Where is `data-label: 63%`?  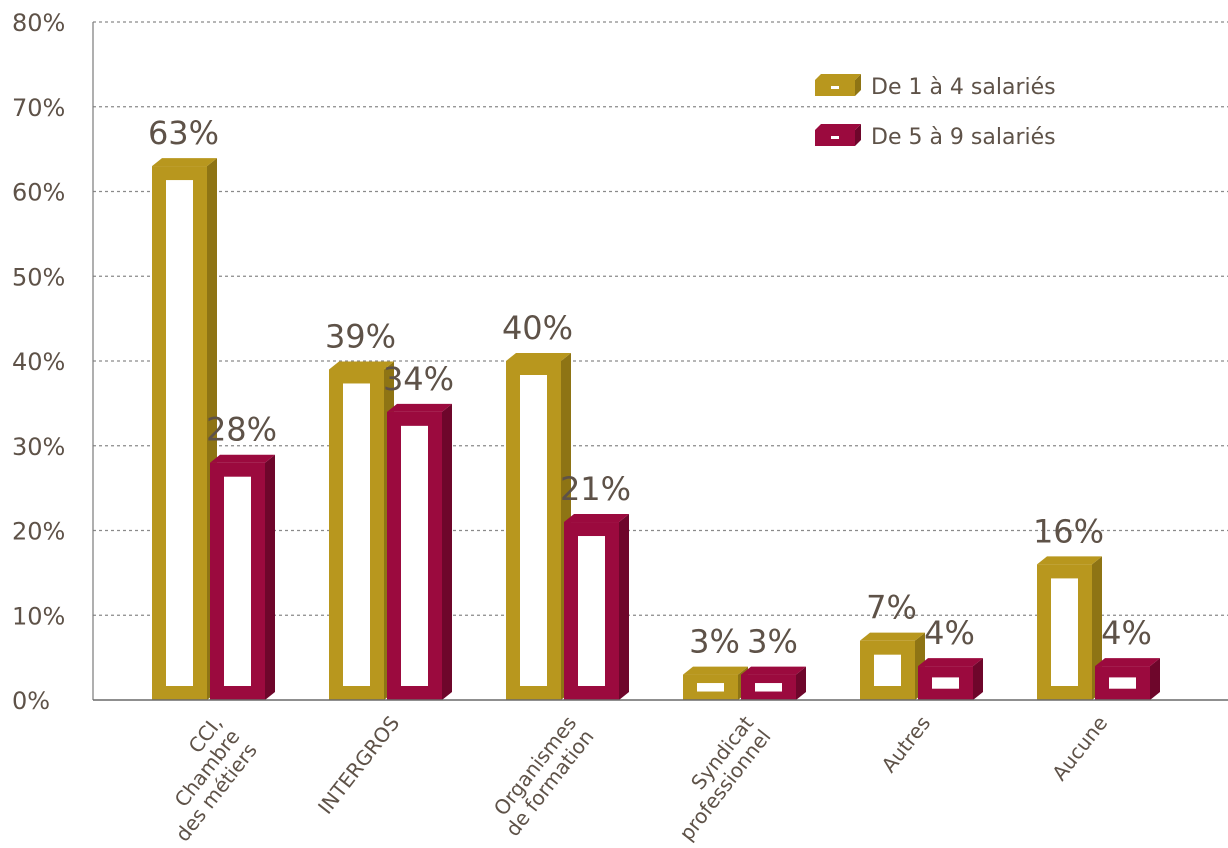
data-label: 63% is located at coordinates (183, 133).